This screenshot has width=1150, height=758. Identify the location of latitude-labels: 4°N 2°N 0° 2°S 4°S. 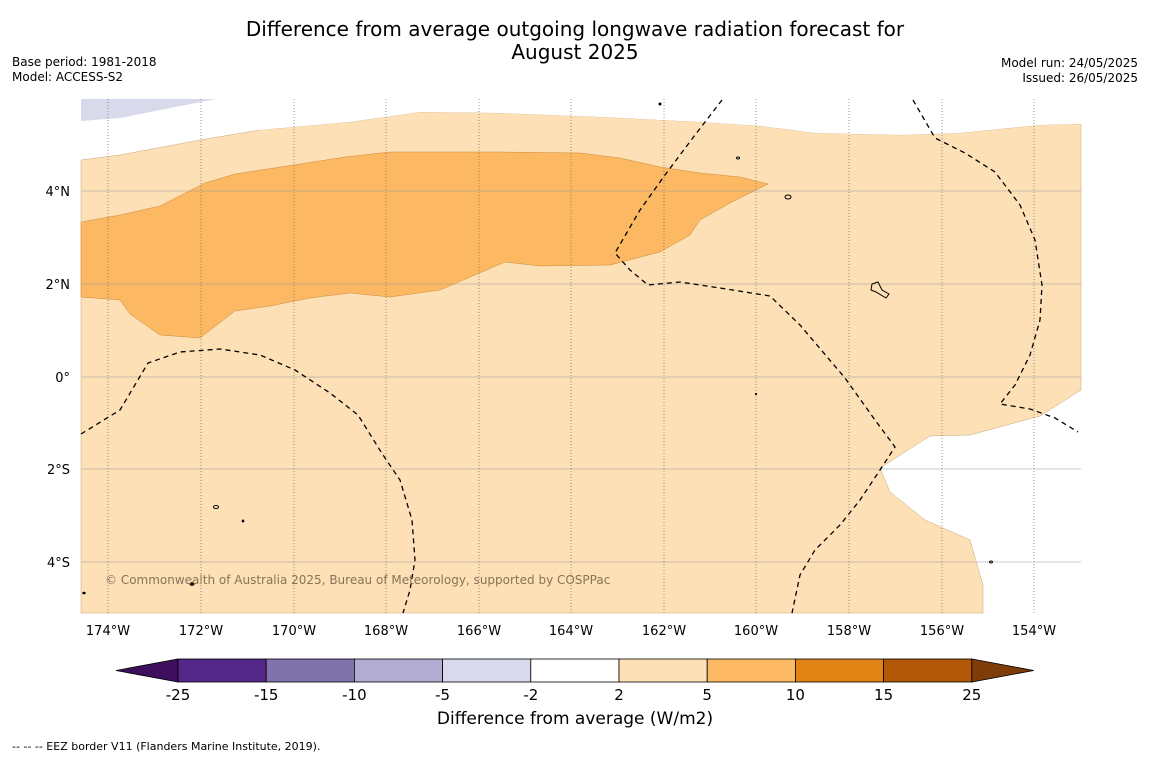
(58, 378).